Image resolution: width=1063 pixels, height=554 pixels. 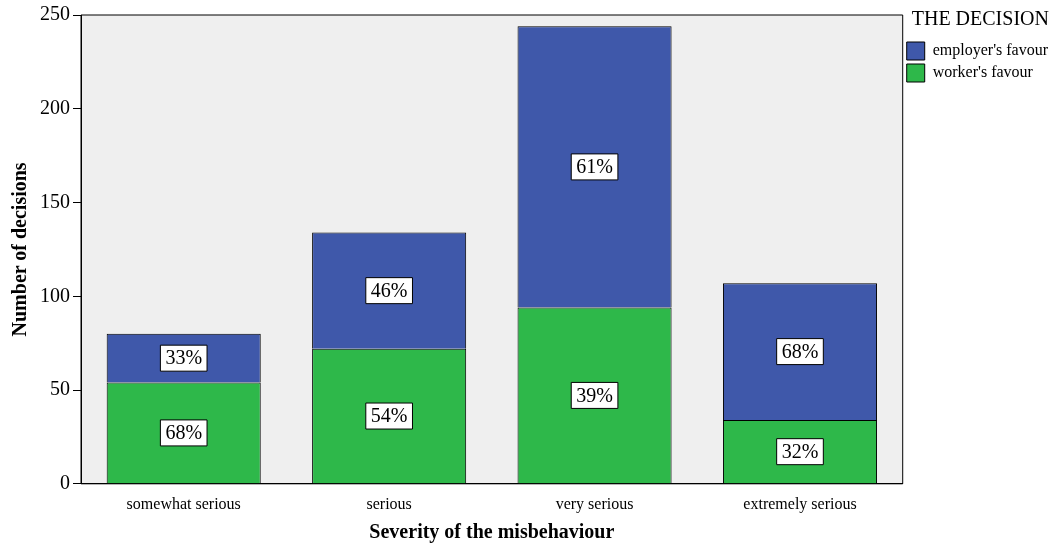 What do you see at coordinates (800, 503) in the screenshot?
I see `x-tick-label: extremely serious` at bounding box center [800, 503].